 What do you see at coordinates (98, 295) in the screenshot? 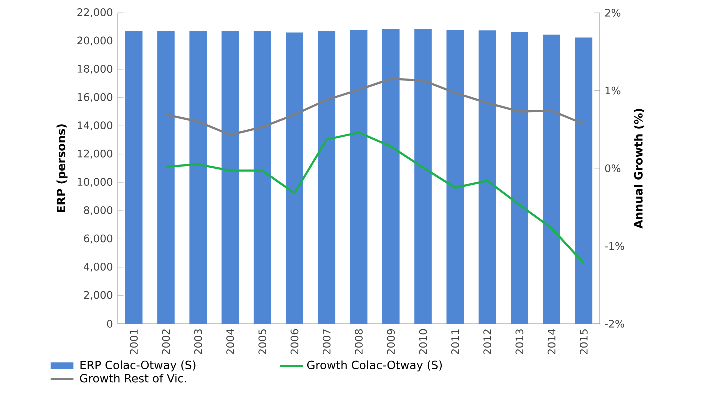
I see `y-tick-label: 2,000` at bounding box center [98, 295].